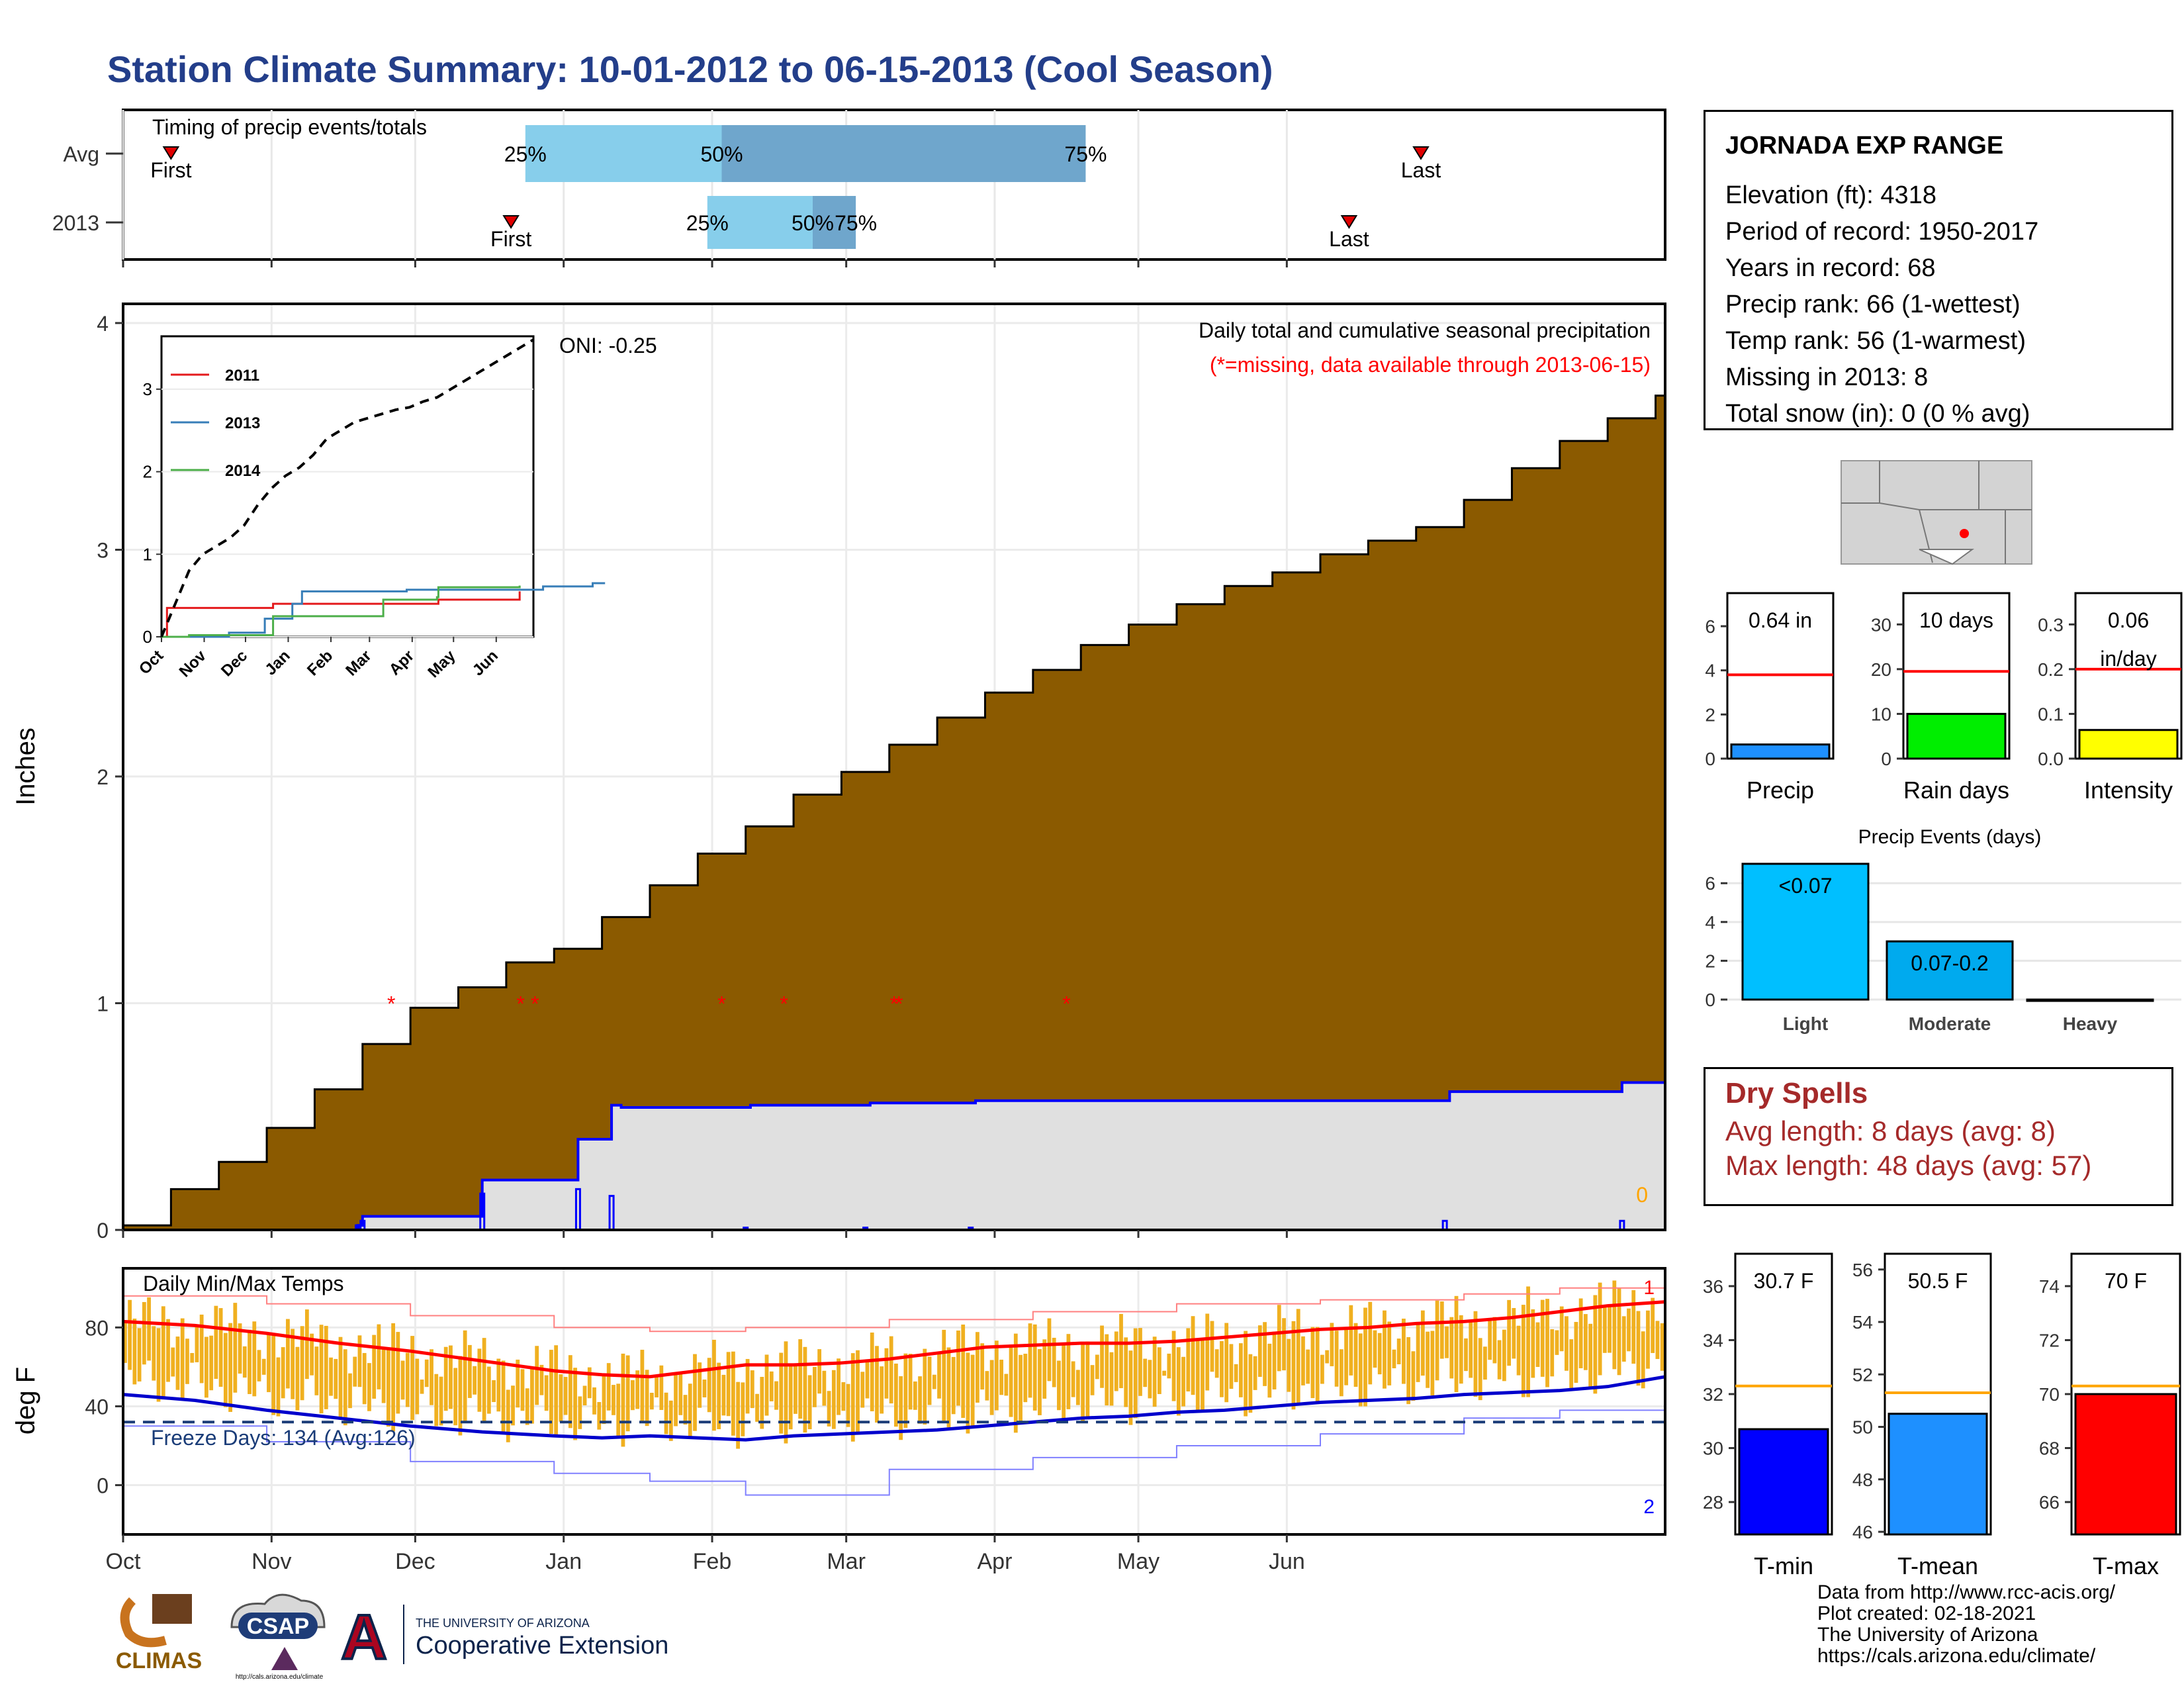 The width and height of the screenshot is (2184, 1688). What do you see at coordinates (124, 1561) in the screenshot?
I see `month-label: Oct` at bounding box center [124, 1561].